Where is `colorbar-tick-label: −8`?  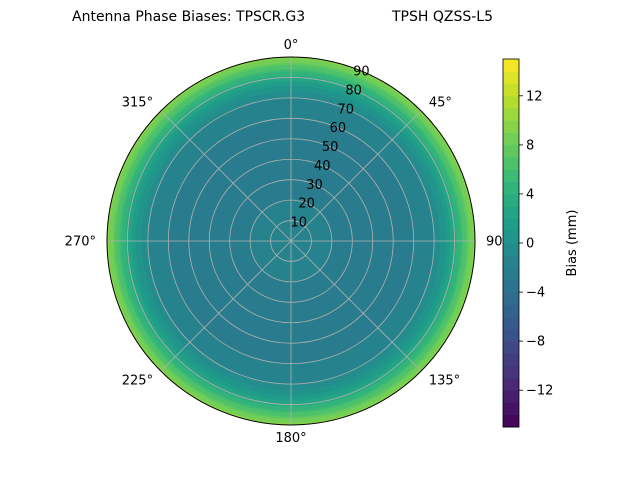 colorbar-tick-label: −8 is located at coordinates (535, 342).